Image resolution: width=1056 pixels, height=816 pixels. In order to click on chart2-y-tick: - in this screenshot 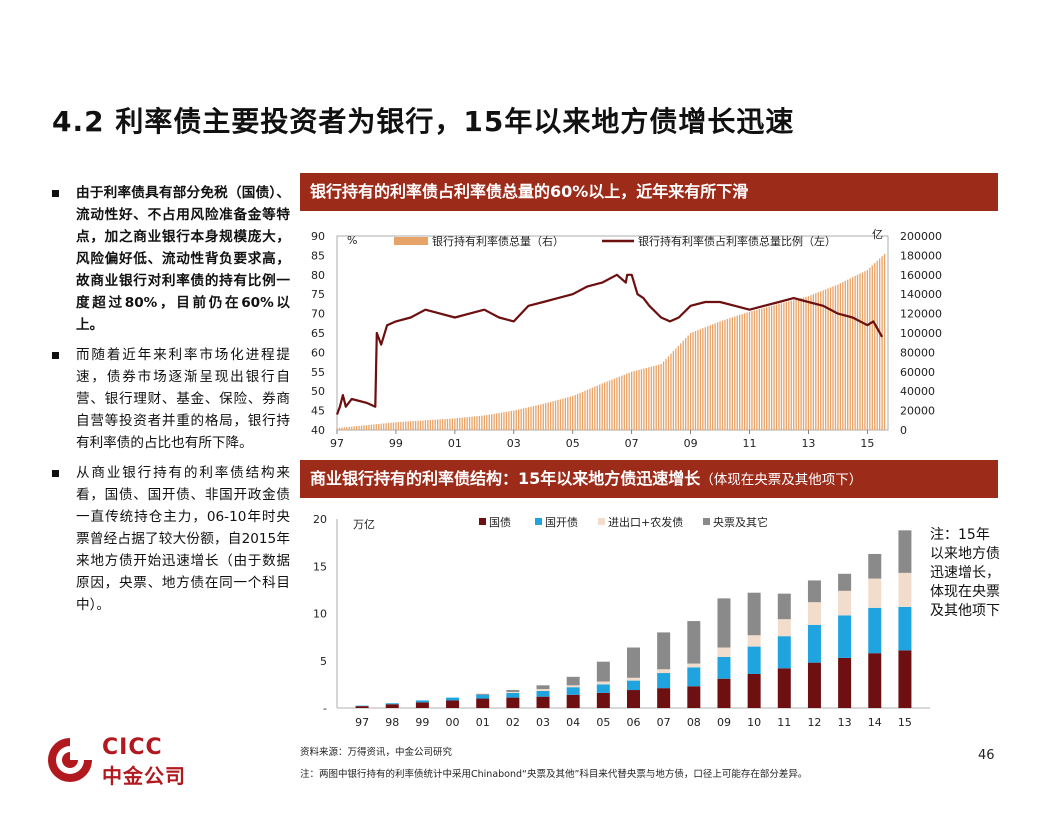, I will do `click(325, 708)`.